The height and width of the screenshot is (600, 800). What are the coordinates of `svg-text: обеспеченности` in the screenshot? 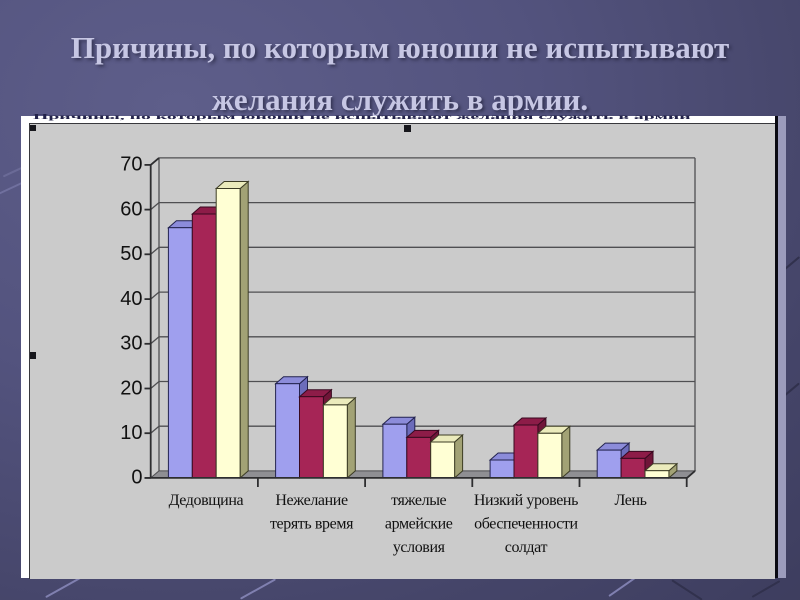 It's located at (526, 523).